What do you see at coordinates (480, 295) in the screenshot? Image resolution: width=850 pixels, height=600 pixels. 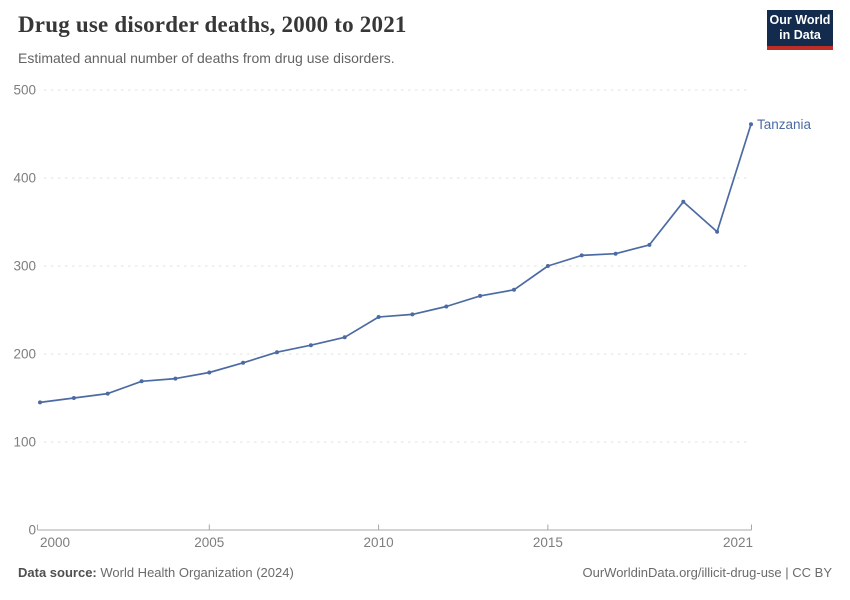 I see `data-point-tanzania-2013` at bounding box center [480, 295].